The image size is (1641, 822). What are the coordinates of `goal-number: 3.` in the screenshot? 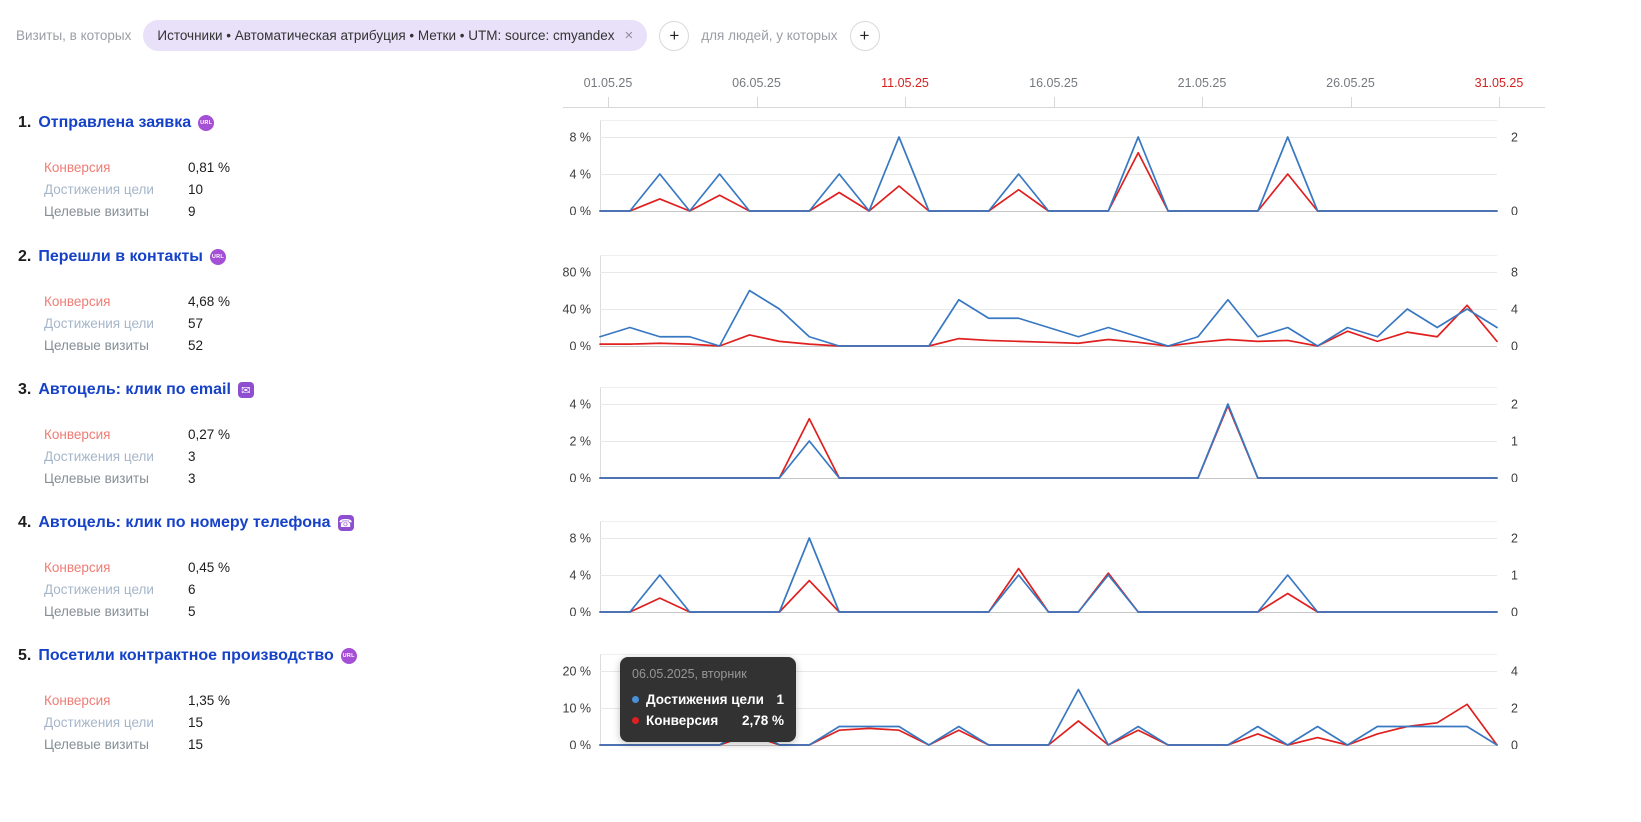 It's located at (25, 389).